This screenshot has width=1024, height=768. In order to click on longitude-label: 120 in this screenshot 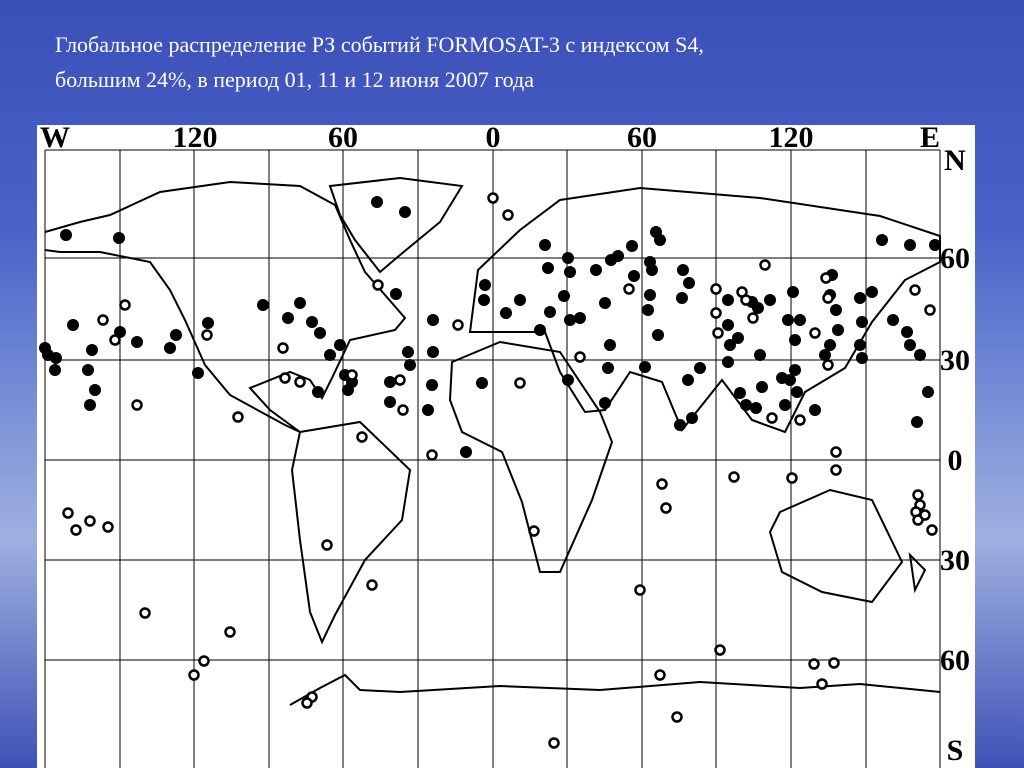, I will do `click(791, 137)`.